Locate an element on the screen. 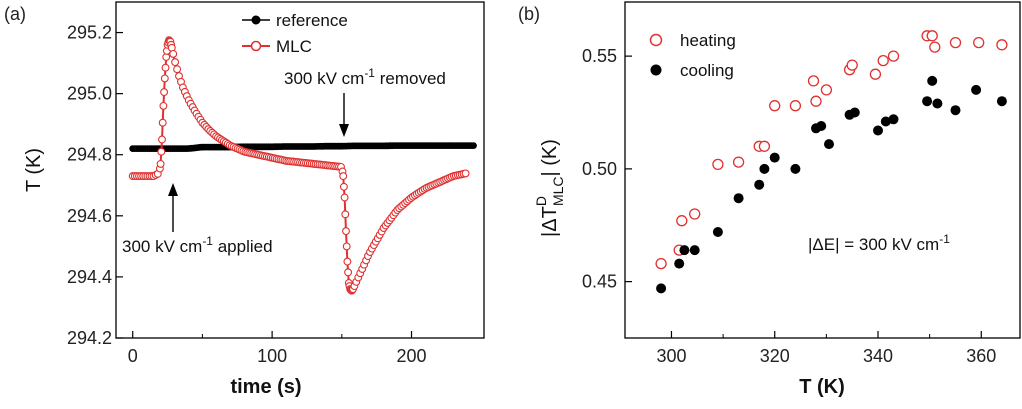  chart-b-x-tick-label: 300 is located at coordinates (671, 356).